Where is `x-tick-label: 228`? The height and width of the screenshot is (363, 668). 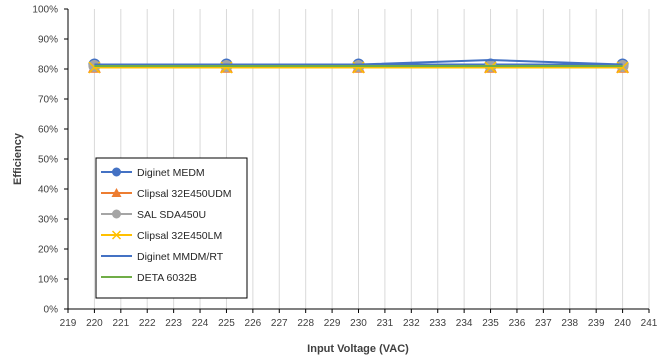 x-tick-label: 228 is located at coordinates (305, 323).